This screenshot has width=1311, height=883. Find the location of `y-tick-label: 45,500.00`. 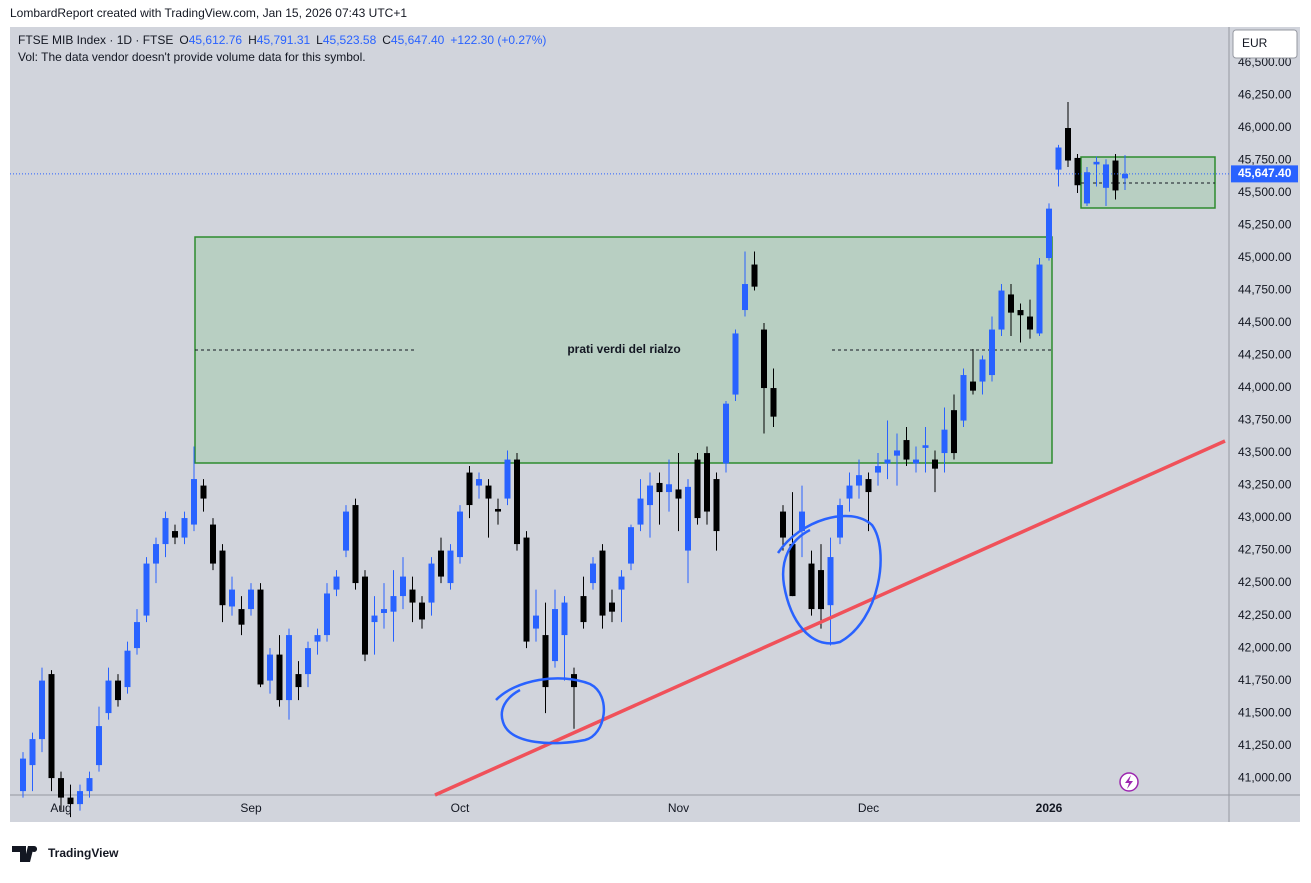

y-tick-label: 45,500.00 is located at coordinates (1265, 192).